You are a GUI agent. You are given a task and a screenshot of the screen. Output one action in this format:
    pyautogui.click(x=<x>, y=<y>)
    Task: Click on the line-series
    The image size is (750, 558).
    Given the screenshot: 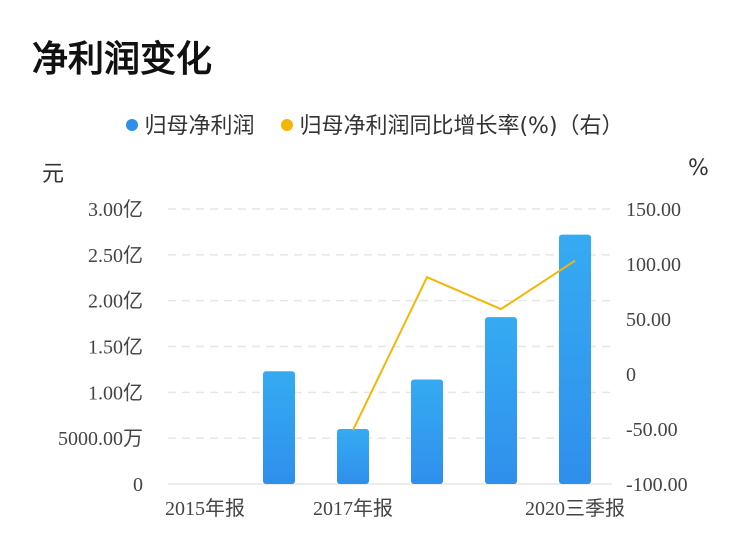 What is the action you would take?
    pyautogui.click(x=464, y=345)
    